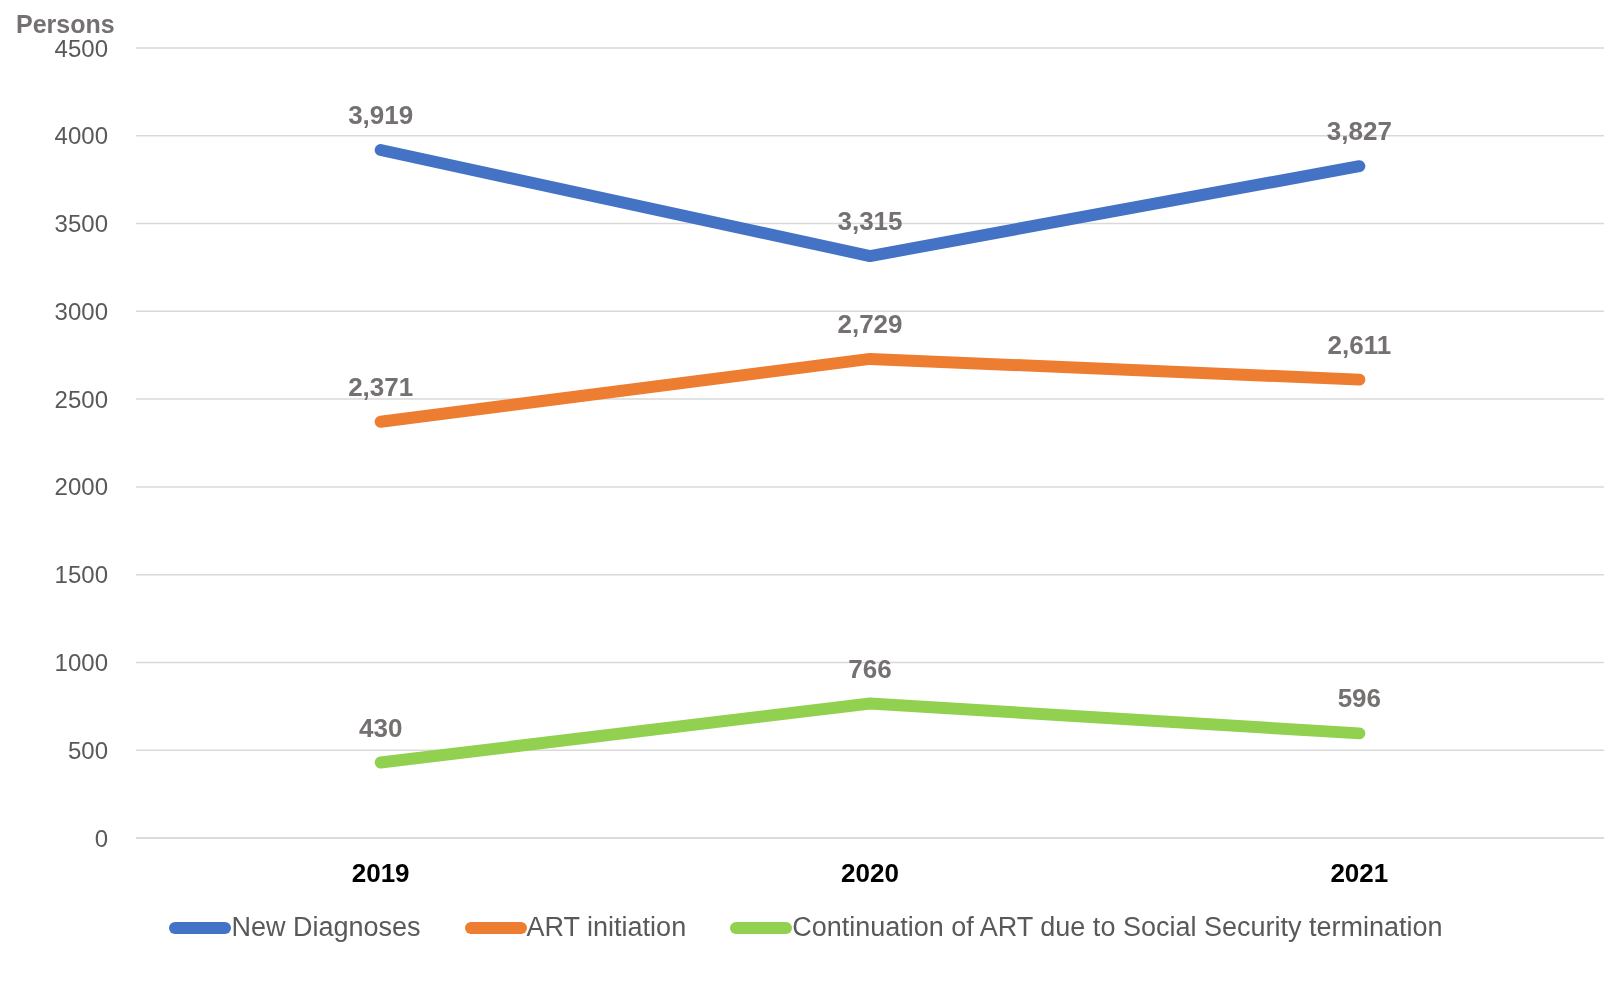 The height and width of the screenshot is (985, 1612). I want to click on data-label: 2,371, so click(381, 386).